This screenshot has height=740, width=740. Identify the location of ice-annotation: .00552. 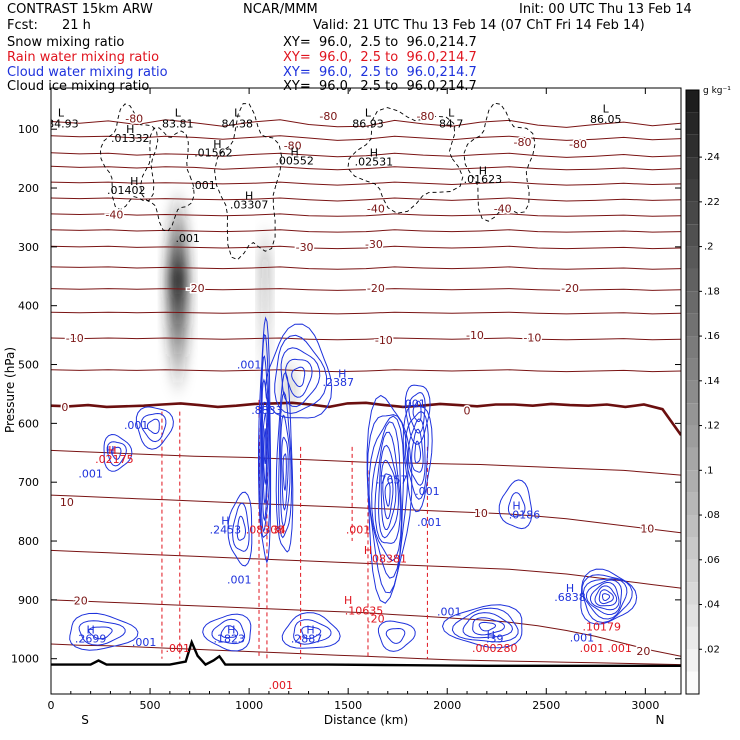
(294, 160).